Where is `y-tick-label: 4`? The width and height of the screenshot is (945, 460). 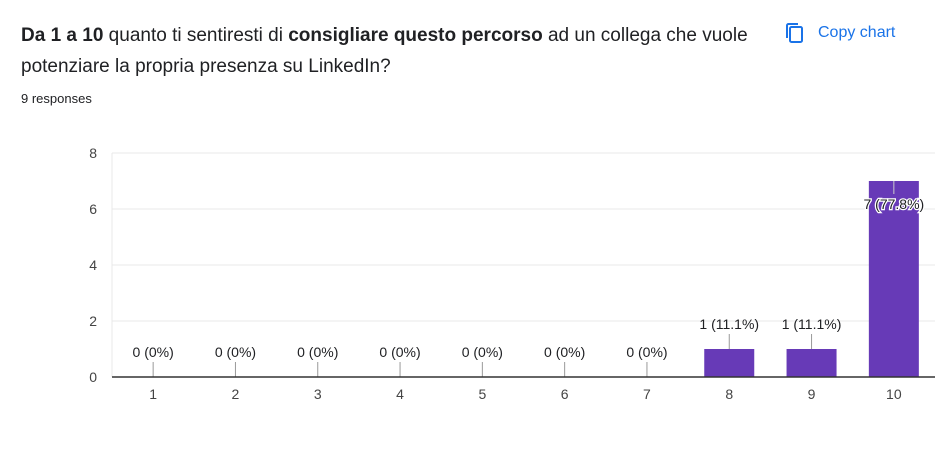
y-tick-label: 4 is located at coordinates (93, 265).